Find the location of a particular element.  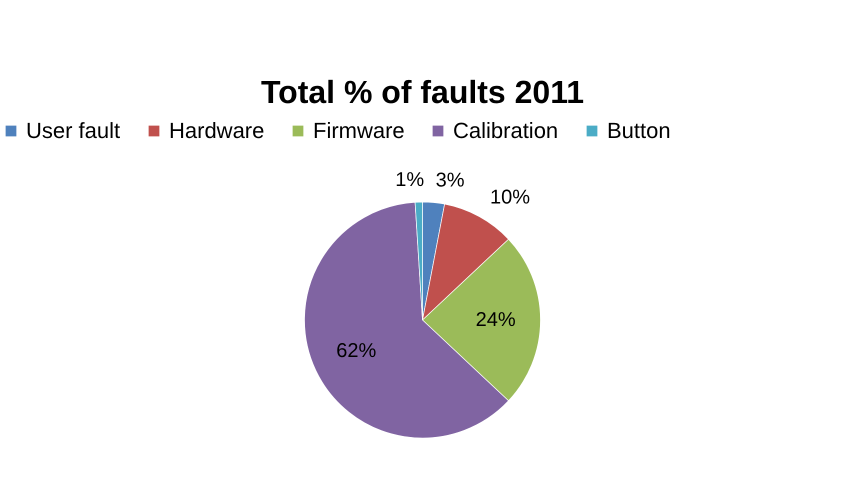

data-label: 1% is located at coordinates (409, 180).